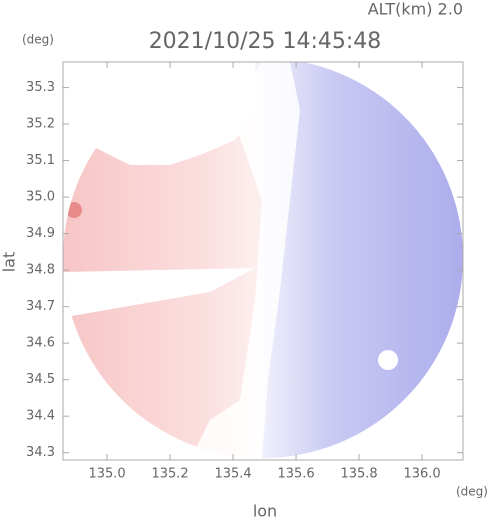 This screenshot has height=525, width=491. Describe the element at coordinates (265, 41) in the screenshot. I see `chart-title: 2021/10/25 14:45:48` at that location.